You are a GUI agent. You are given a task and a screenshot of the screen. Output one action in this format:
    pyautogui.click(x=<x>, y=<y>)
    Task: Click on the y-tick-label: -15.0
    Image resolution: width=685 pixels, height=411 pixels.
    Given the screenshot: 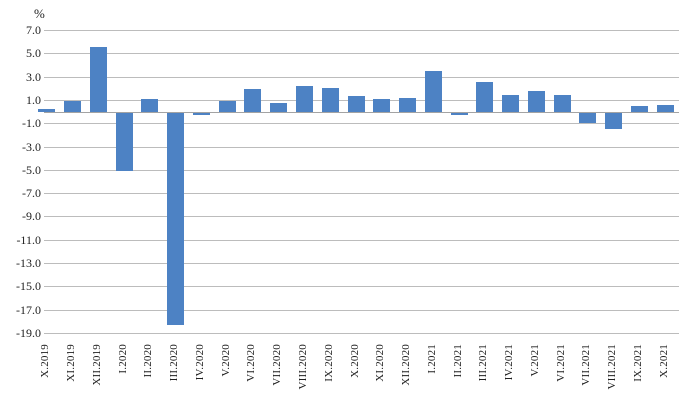 What is the action you would take?
    pyautogui.click(x=28, y=286)
    